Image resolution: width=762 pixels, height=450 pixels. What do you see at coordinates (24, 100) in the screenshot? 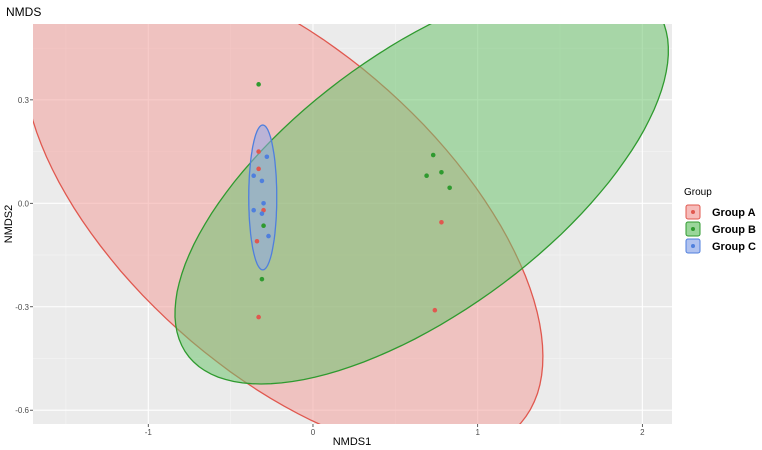
I see `y-tick-label: 0.3` at bounding box center [24, 100].